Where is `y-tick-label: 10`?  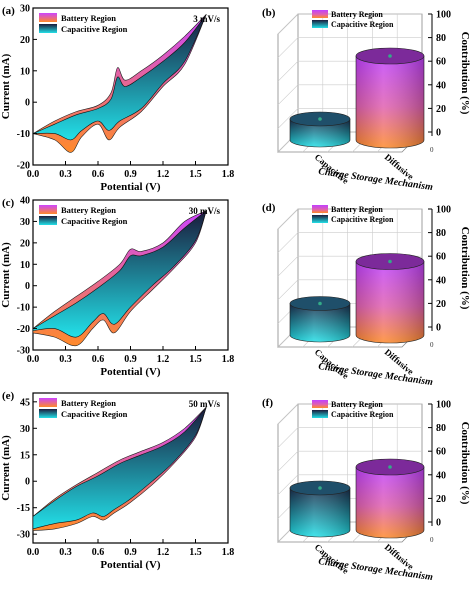 y-tick-label: 10 is located at coordinates (25, 71).